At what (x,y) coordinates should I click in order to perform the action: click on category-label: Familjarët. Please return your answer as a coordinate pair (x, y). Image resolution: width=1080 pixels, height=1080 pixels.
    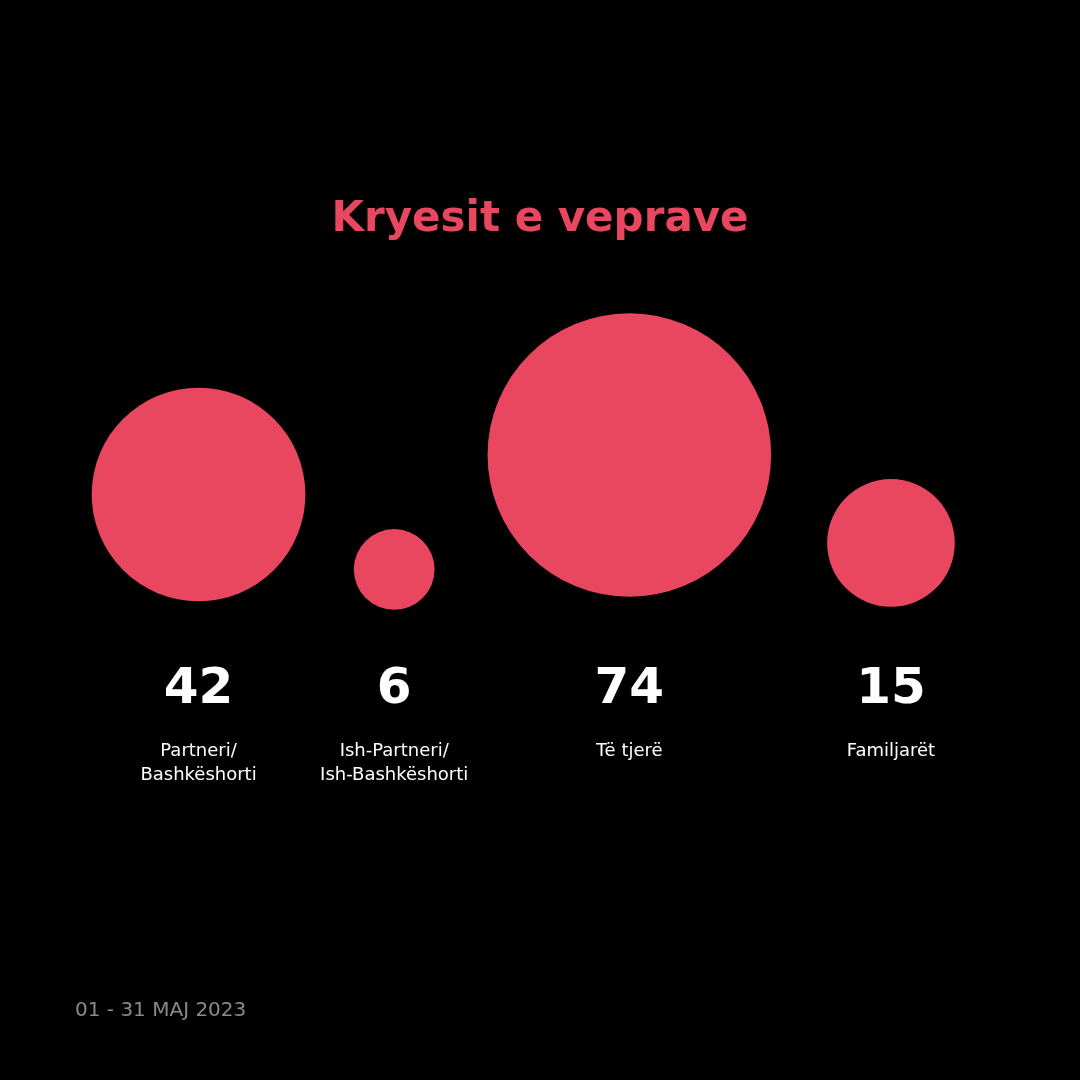
    Looking at the image, I should click on (891, 749).